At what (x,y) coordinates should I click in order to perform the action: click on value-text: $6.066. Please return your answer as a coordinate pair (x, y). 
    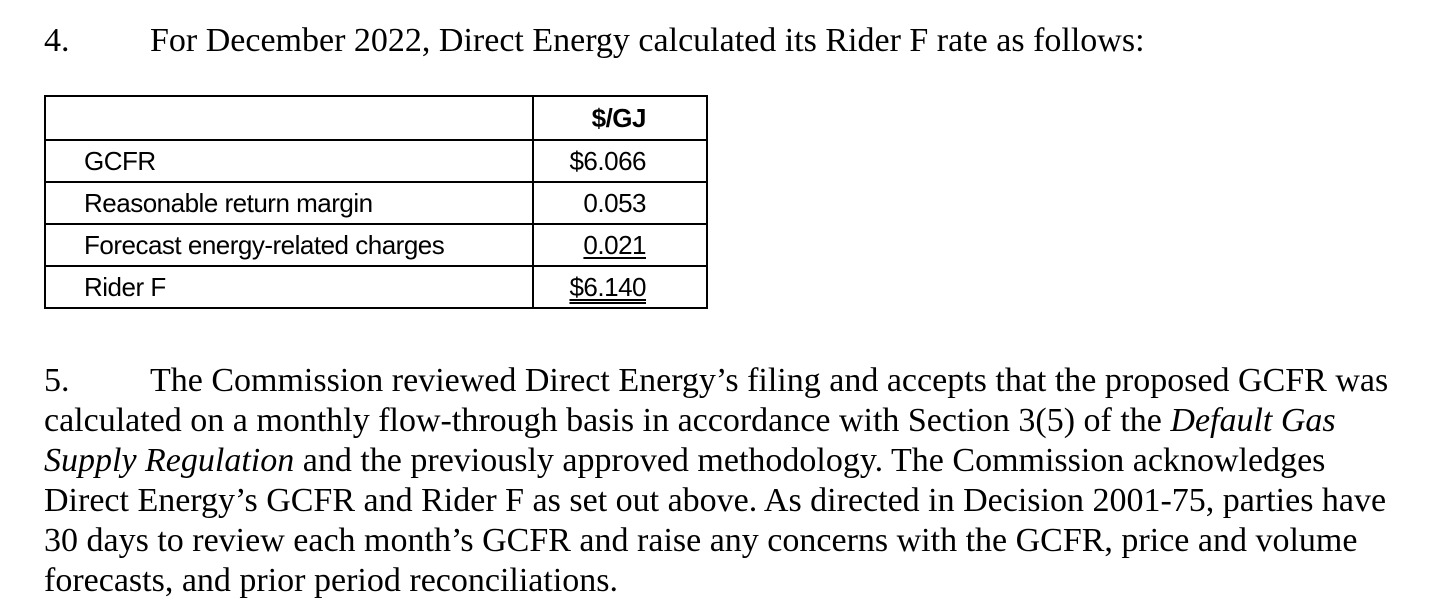
    Looking at the image, I should click on (607, 160).